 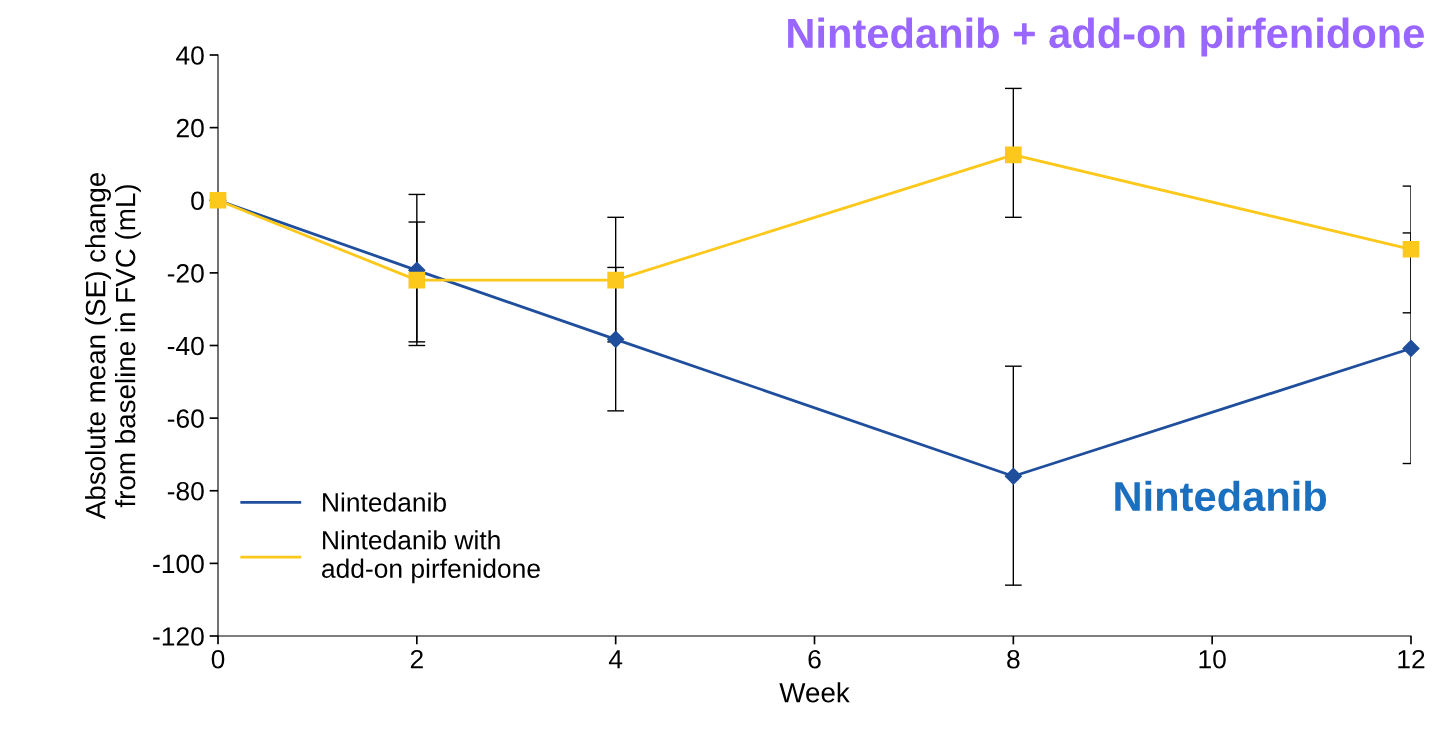 What do you see at coordinates (814, 659) in the screenshot?
I see `x-tick-label: 6` at bounding box center [814, 659].